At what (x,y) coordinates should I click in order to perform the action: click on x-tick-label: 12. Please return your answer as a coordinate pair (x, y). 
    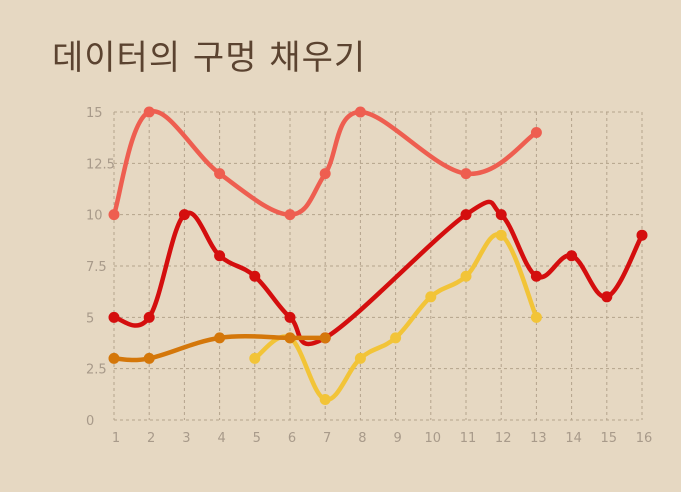
    Looking at the image, I should click on (503, 438).